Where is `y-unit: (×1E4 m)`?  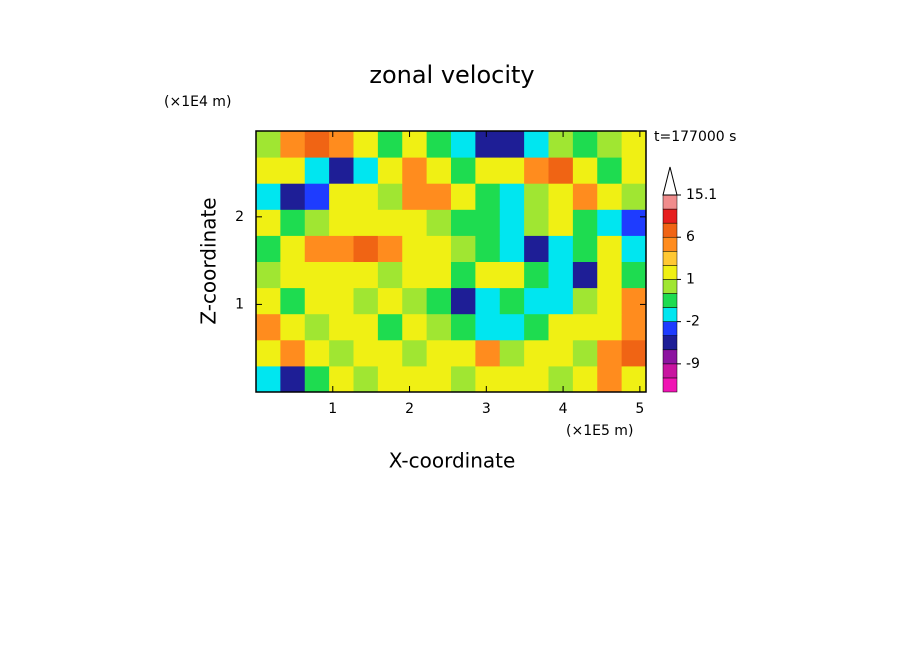
y-unit: (×1E4 m) is located at coordinates (197, 102).